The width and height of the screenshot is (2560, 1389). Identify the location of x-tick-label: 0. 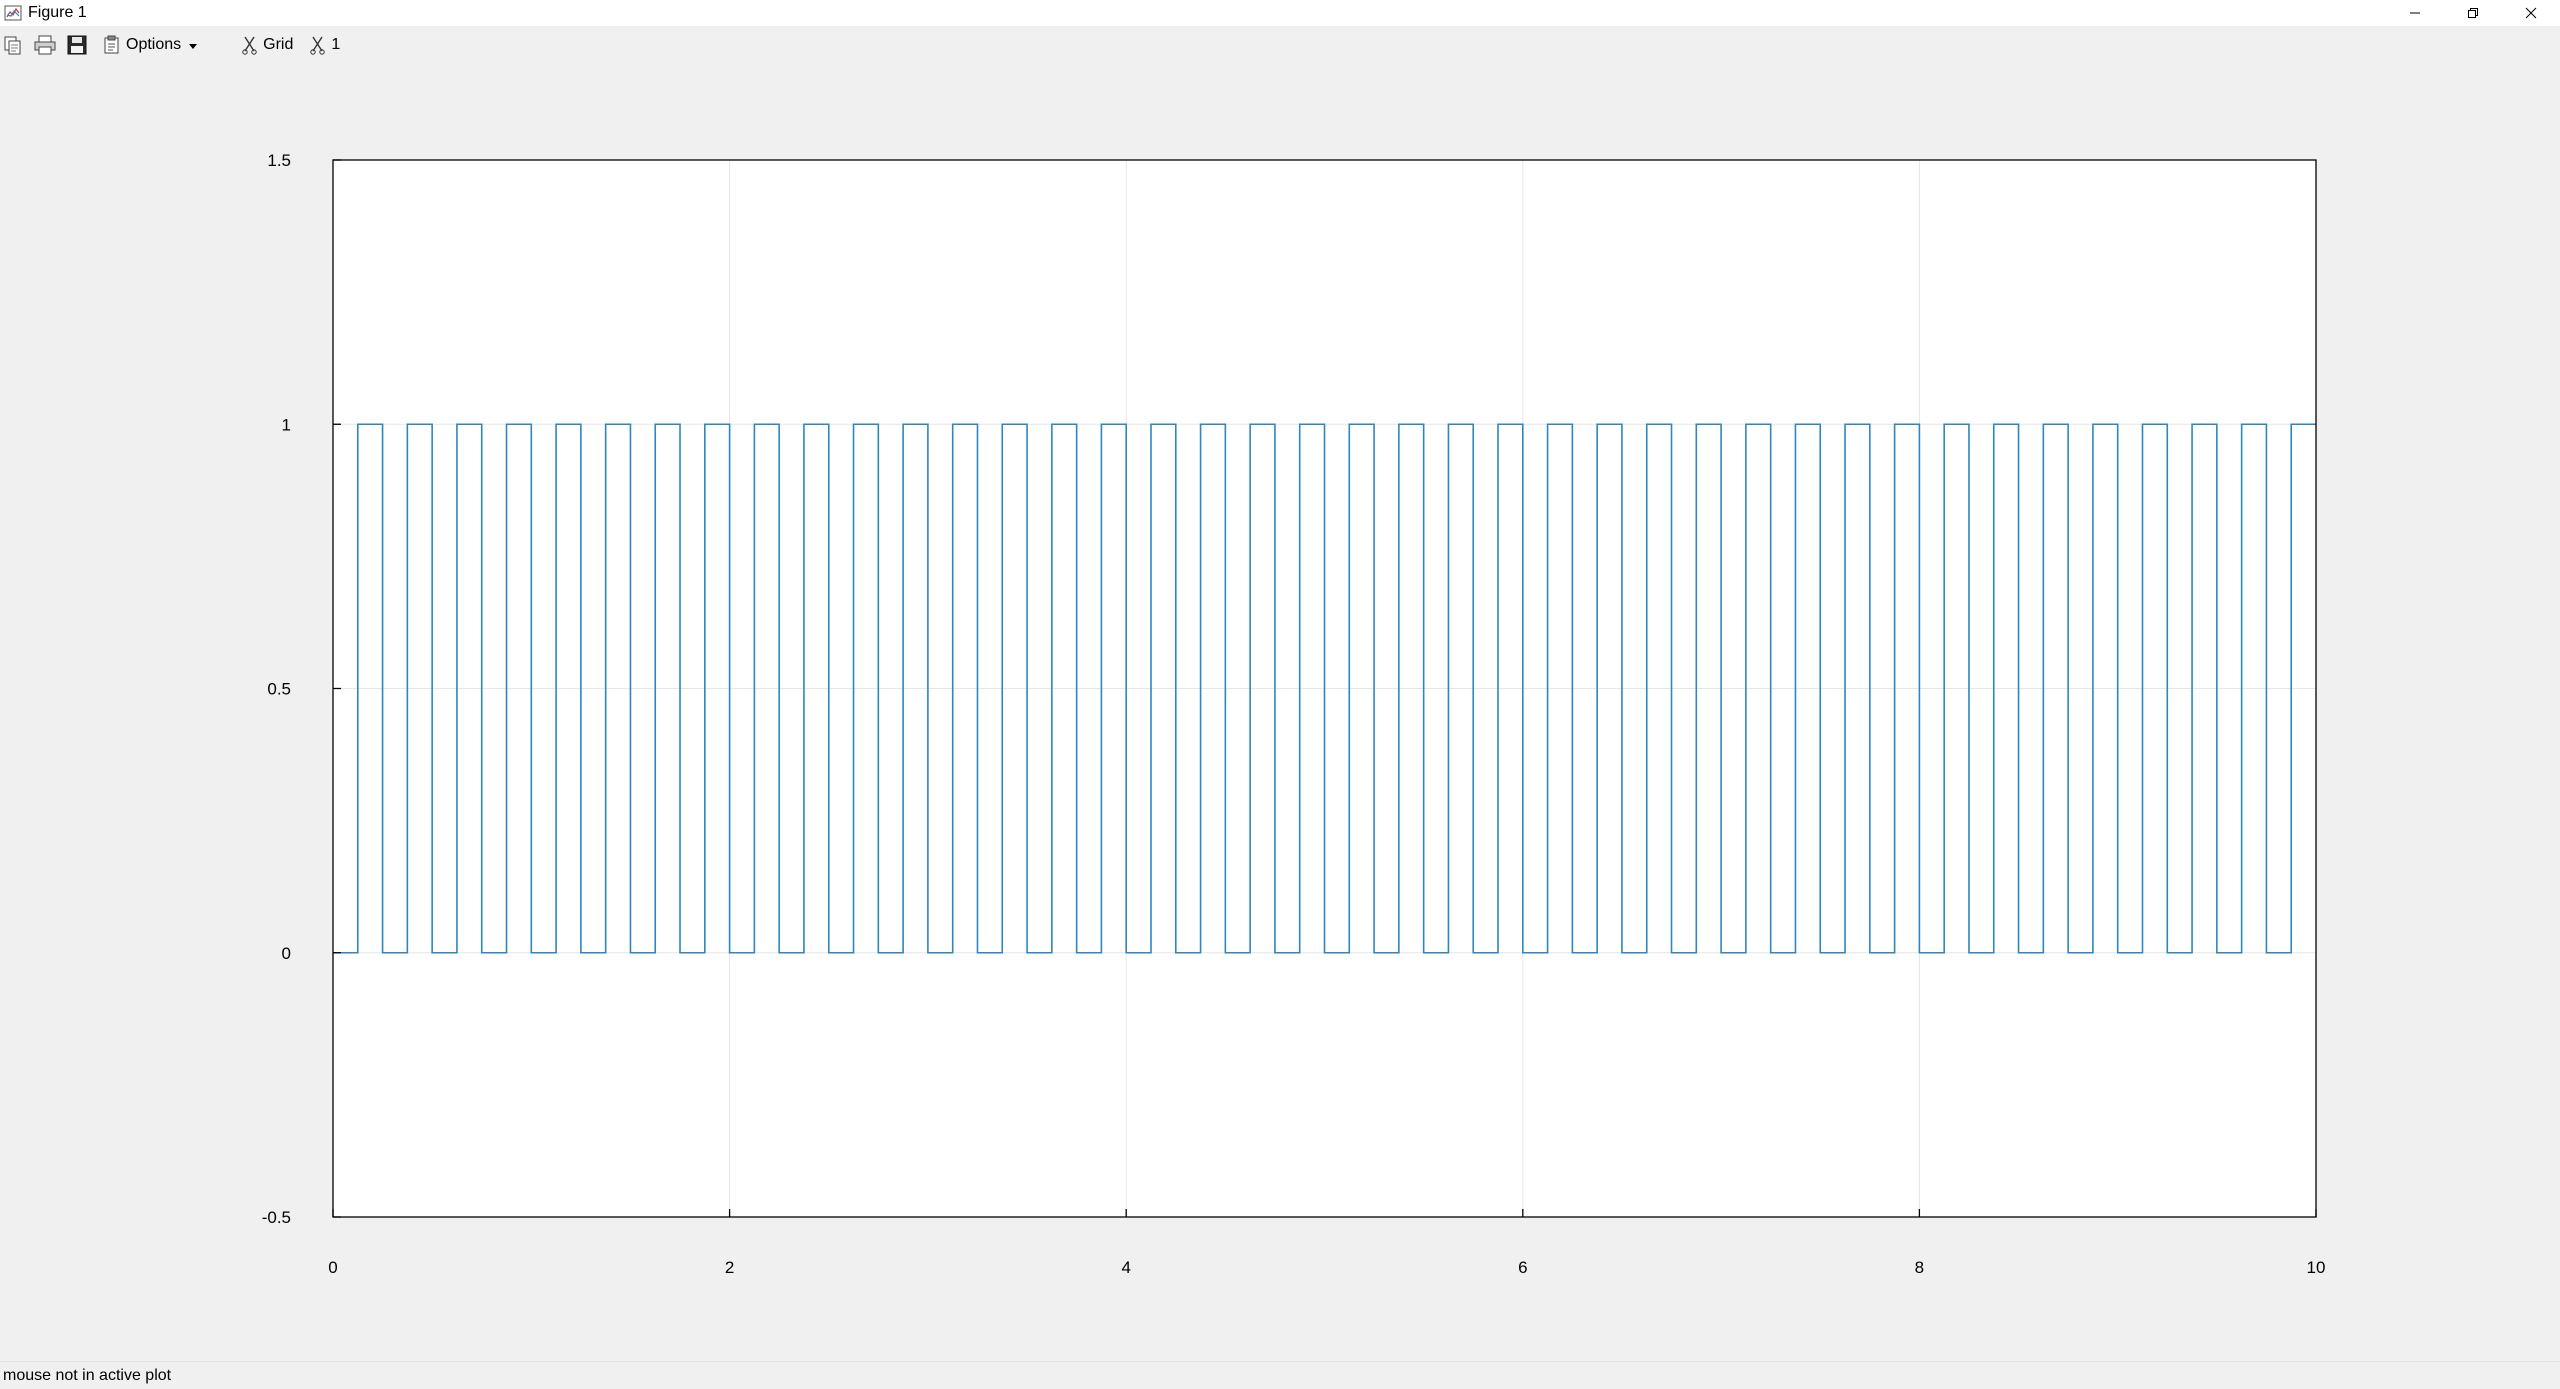
(332, 1267).